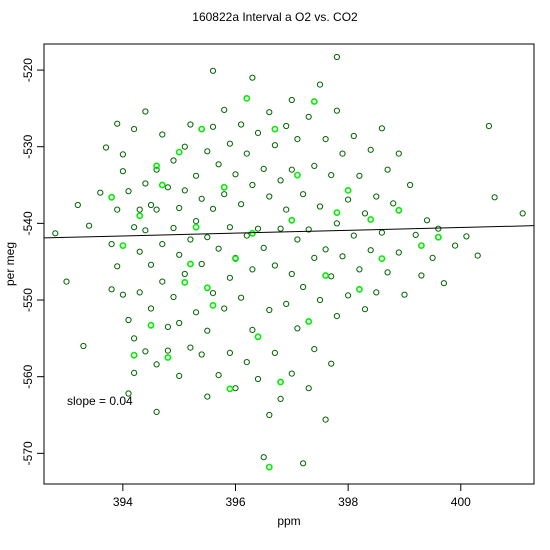  I want to click on slope-annotation: slope = 0.04, so click(100, 401).